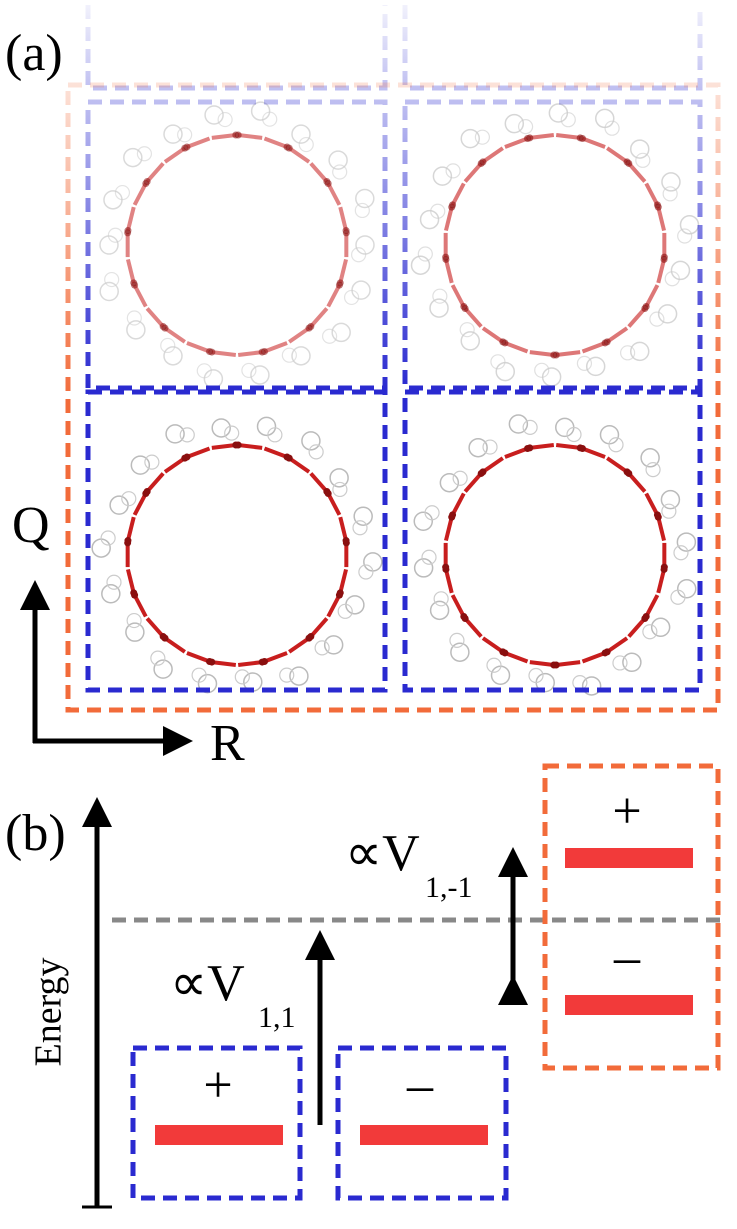 The width and height of the screenshot is (737, 1229). What do you see at coordinates (394, 48) in the screenshot?
I see `faded-frame` at bounding box center [394, 48].